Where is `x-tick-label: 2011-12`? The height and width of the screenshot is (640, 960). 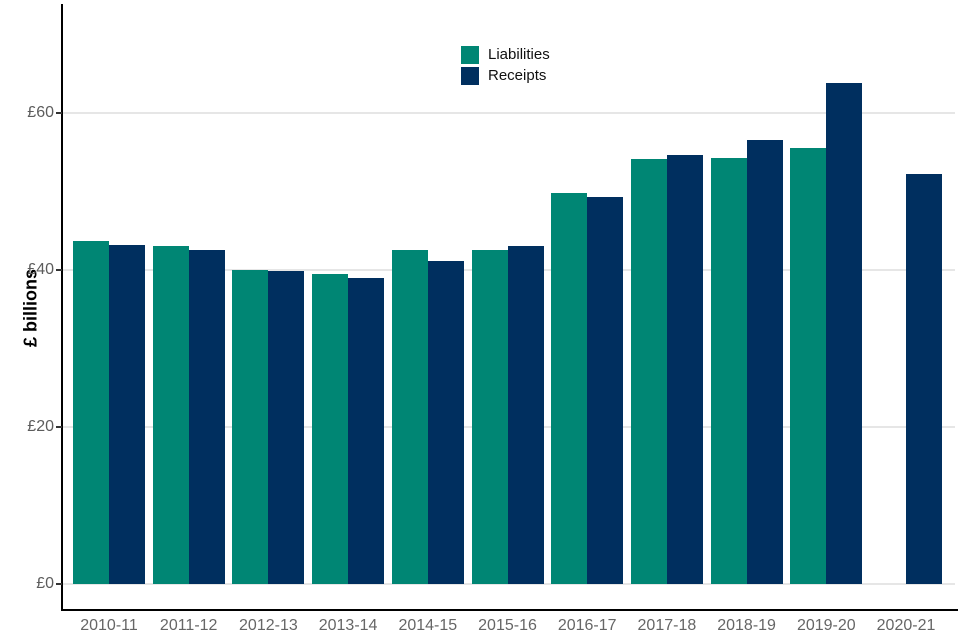 x-tick-label: 2011-12 is located at coordinates (188, 625).